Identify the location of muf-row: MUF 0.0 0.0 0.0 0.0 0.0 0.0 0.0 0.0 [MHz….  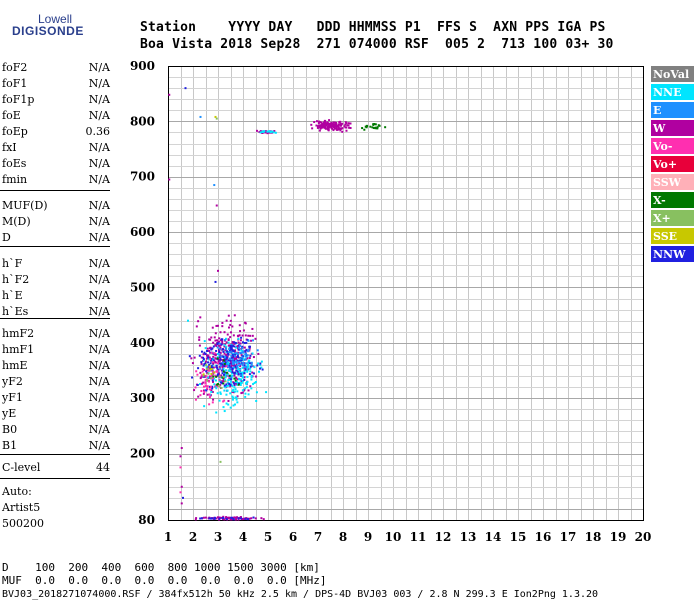
(164, 580).